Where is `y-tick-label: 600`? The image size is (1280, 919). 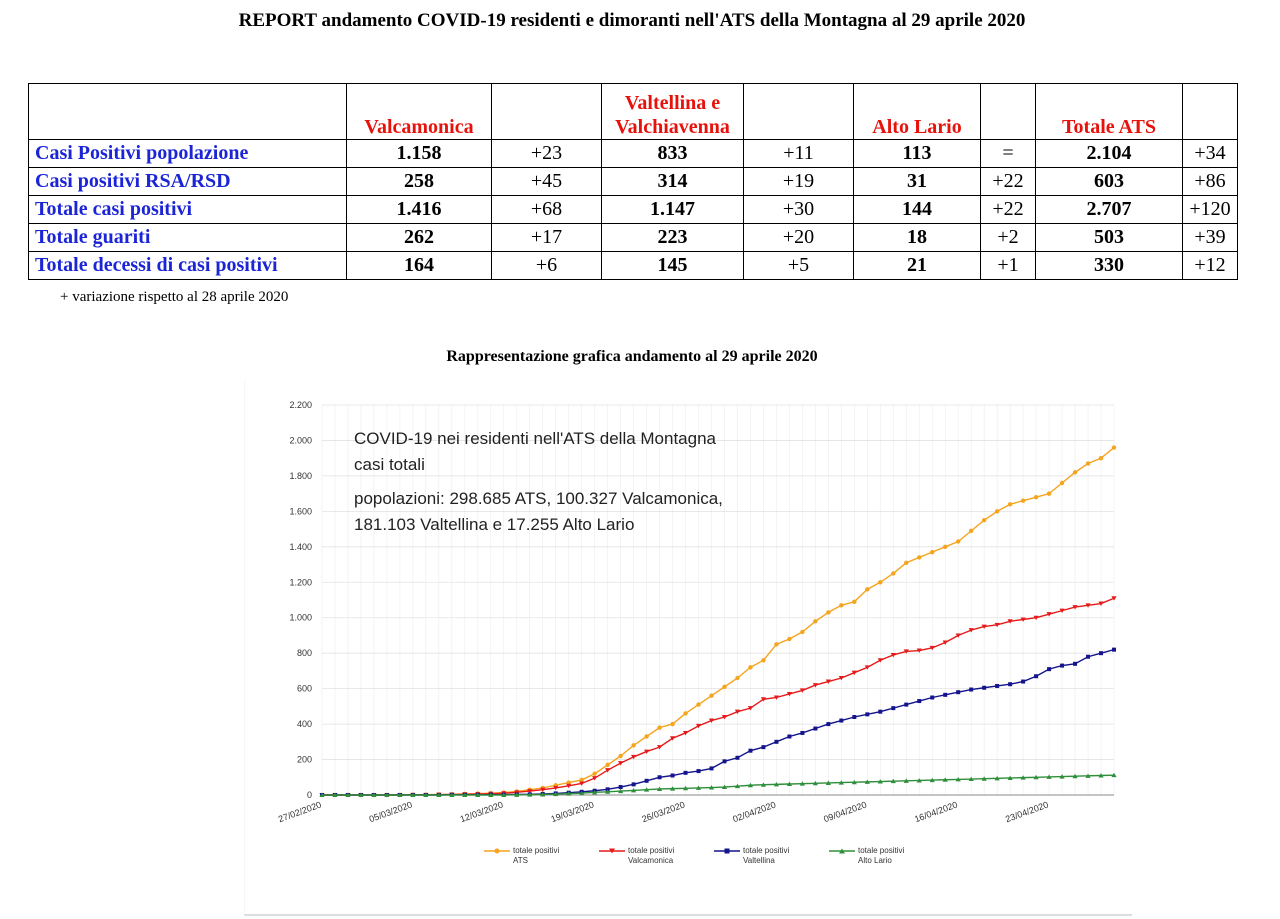
y-tick-label: 600 is located at coordinates (304, 689).